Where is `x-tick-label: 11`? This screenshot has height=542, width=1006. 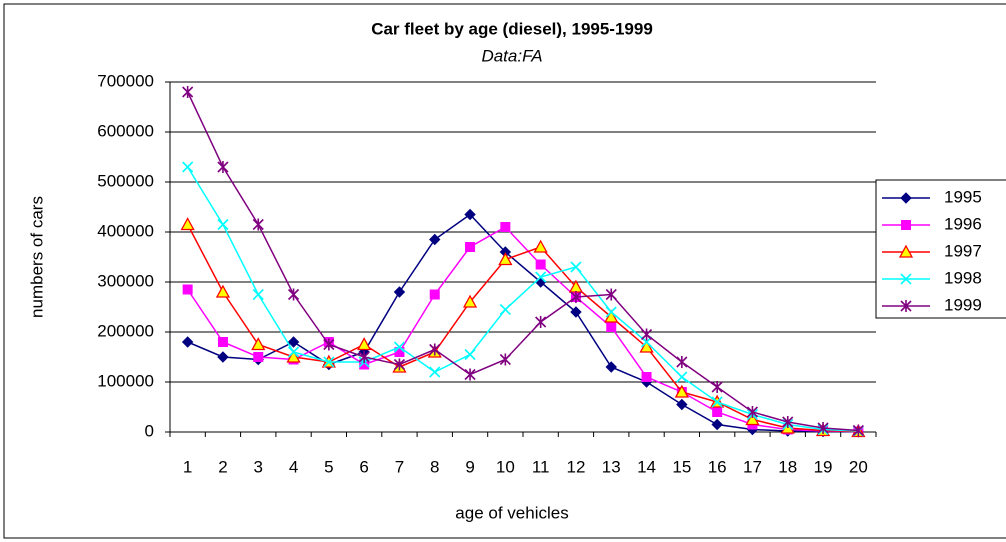 x-tick-label: 11 is located at coordinates (541, 466).